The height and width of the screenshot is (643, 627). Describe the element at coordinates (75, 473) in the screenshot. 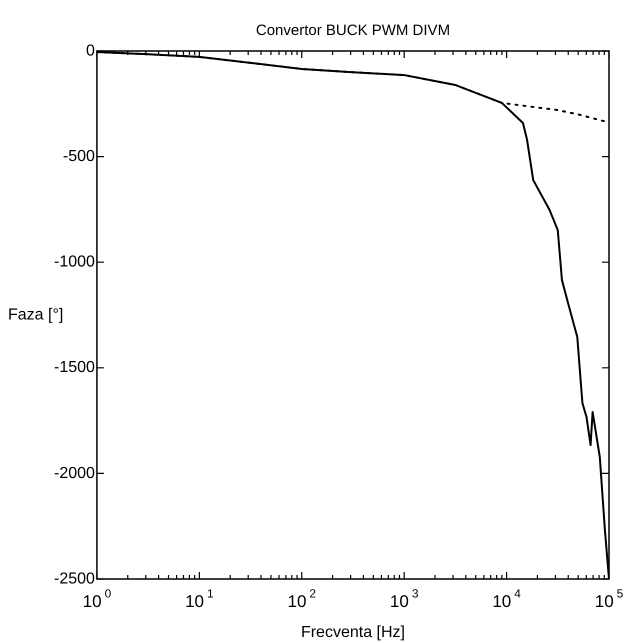

I see `y-tick-label: -2000` at that location.